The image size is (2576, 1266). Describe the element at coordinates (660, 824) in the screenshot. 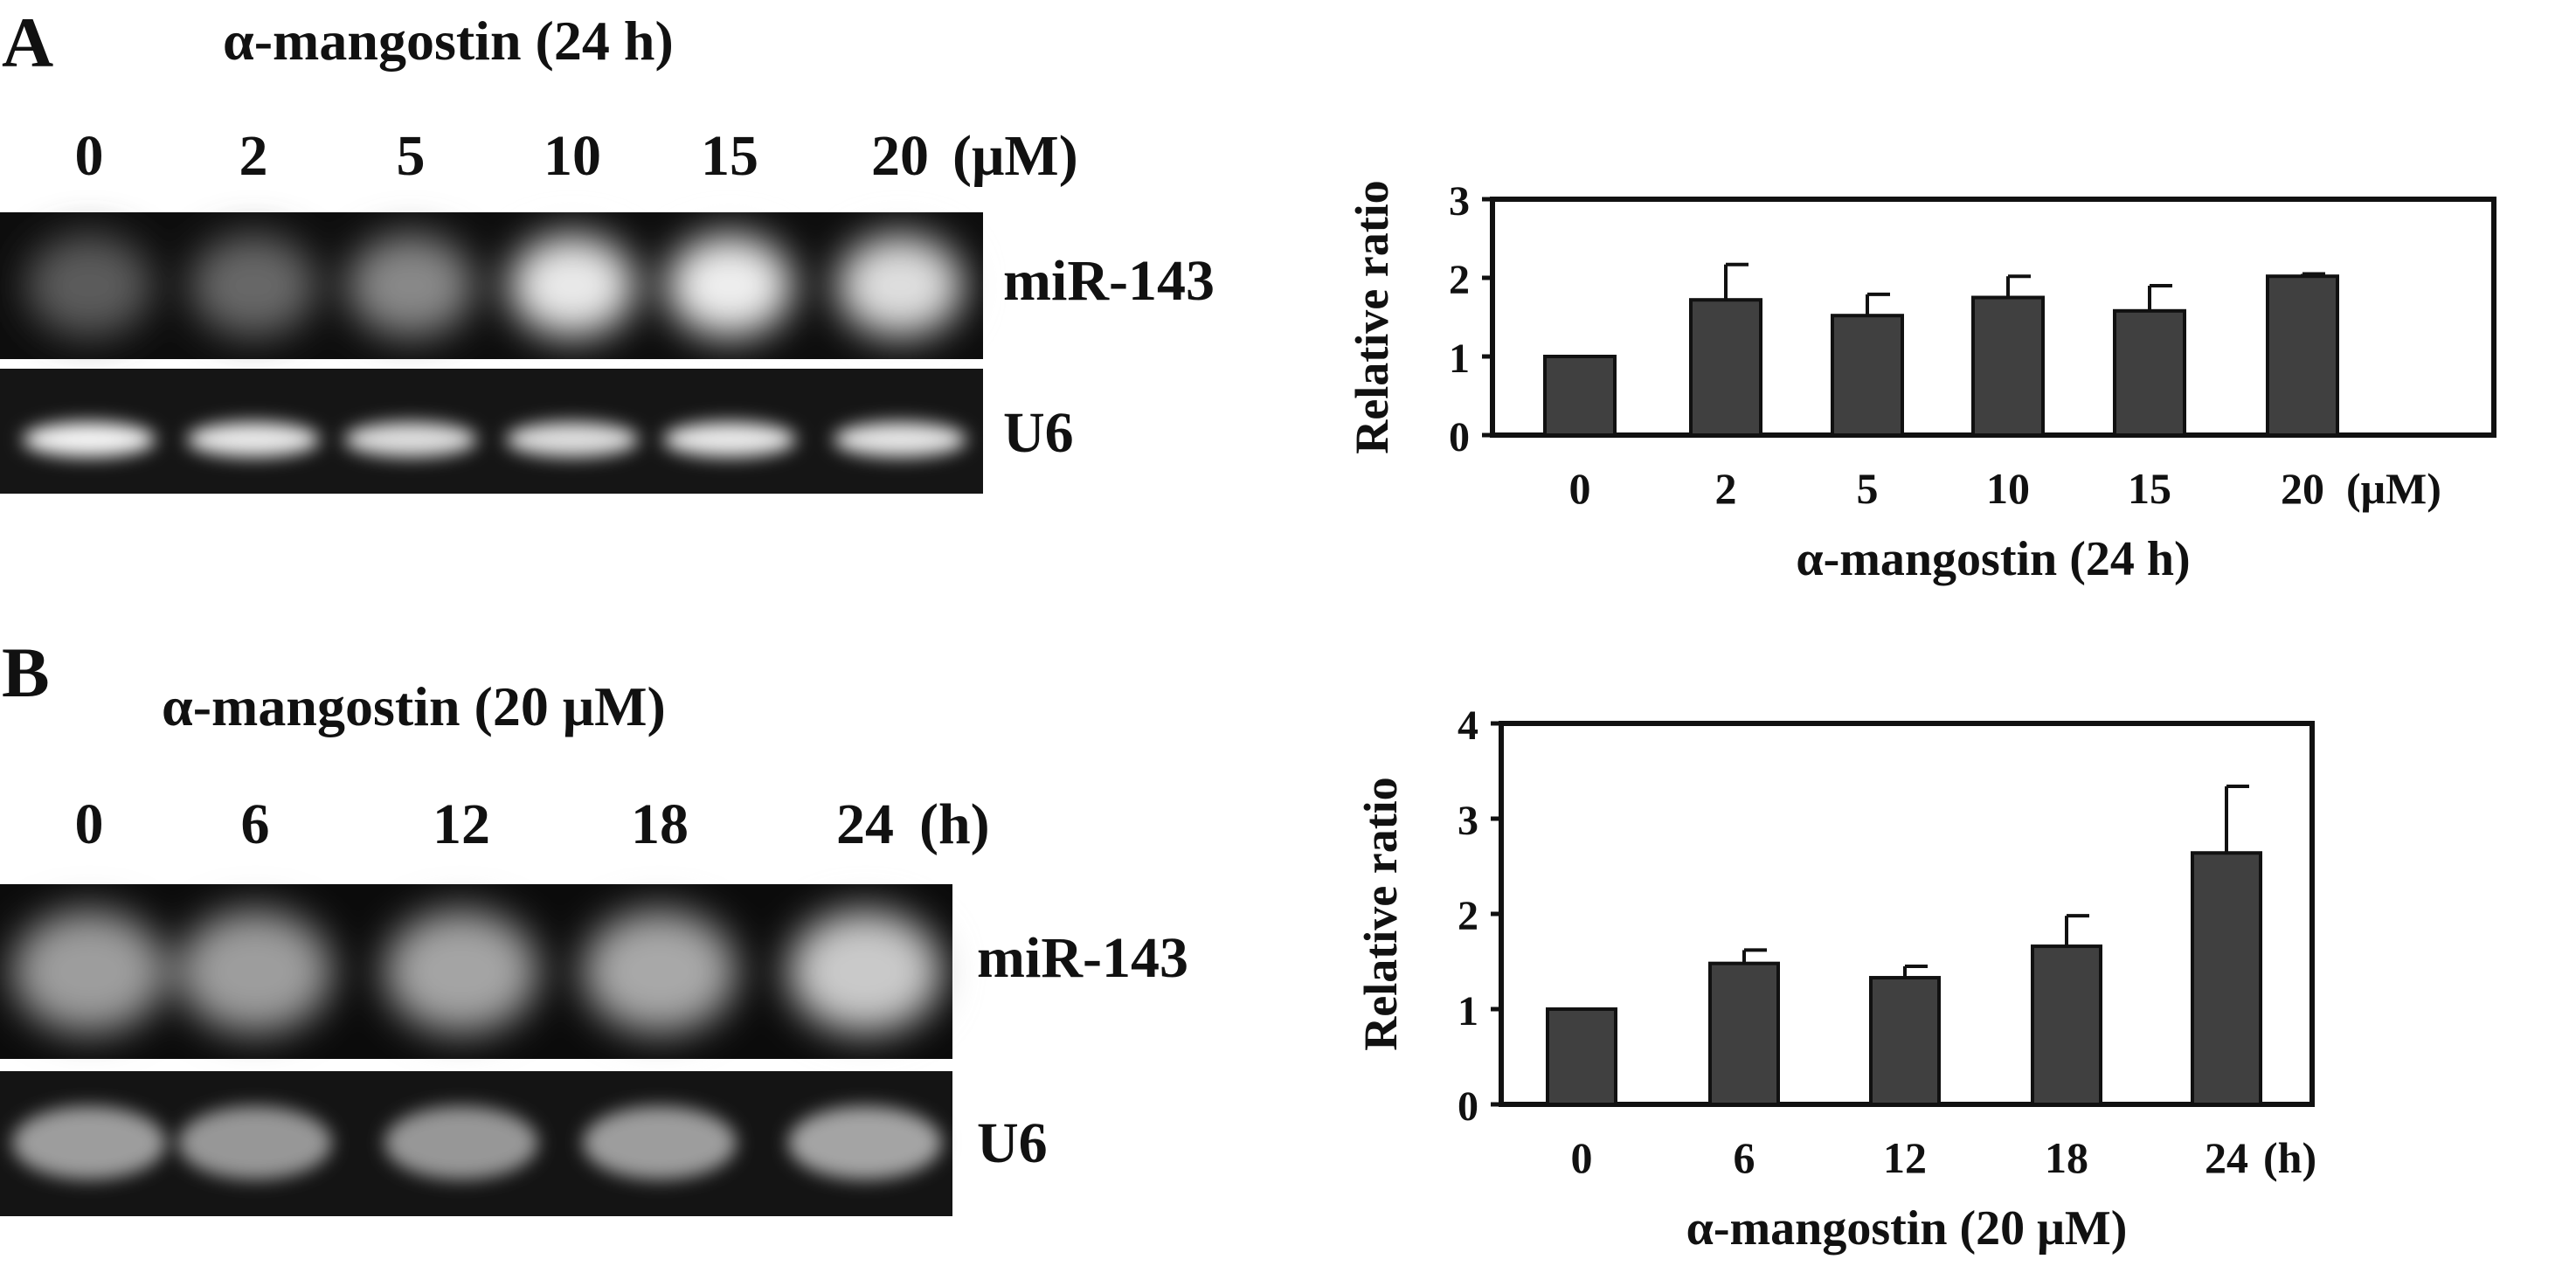

I see `lane-label: 18` at that location.